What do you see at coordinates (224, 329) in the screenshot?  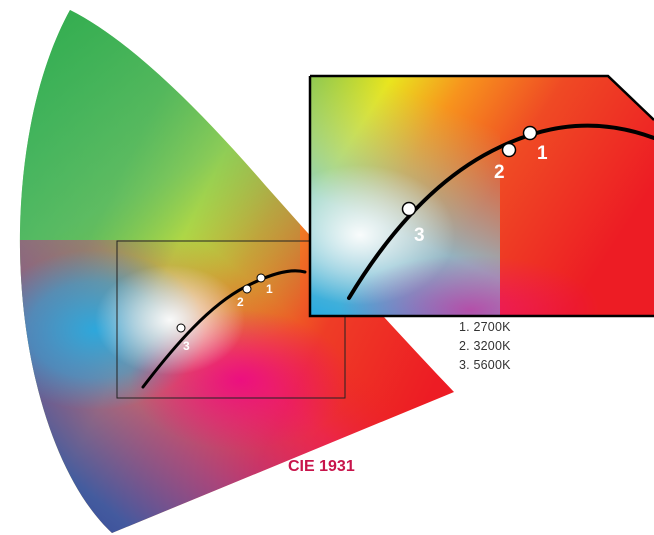 I see `planckian-locus-curve` at bounding box center [224, 329].